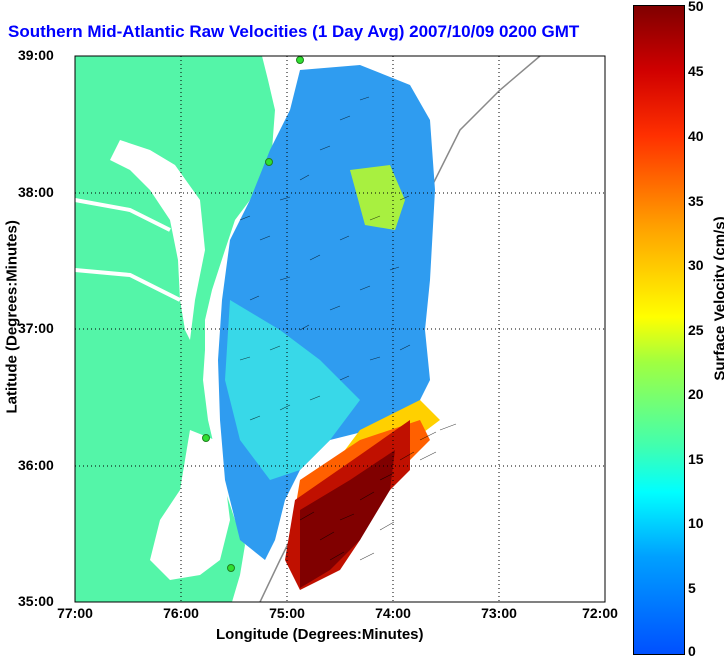 Image resolution: width=724 pixels, height=659 pixels. Describe the element at coordinates (696, 136) in the screenshot. I see `colorbar-tick-label: 40` at that location.